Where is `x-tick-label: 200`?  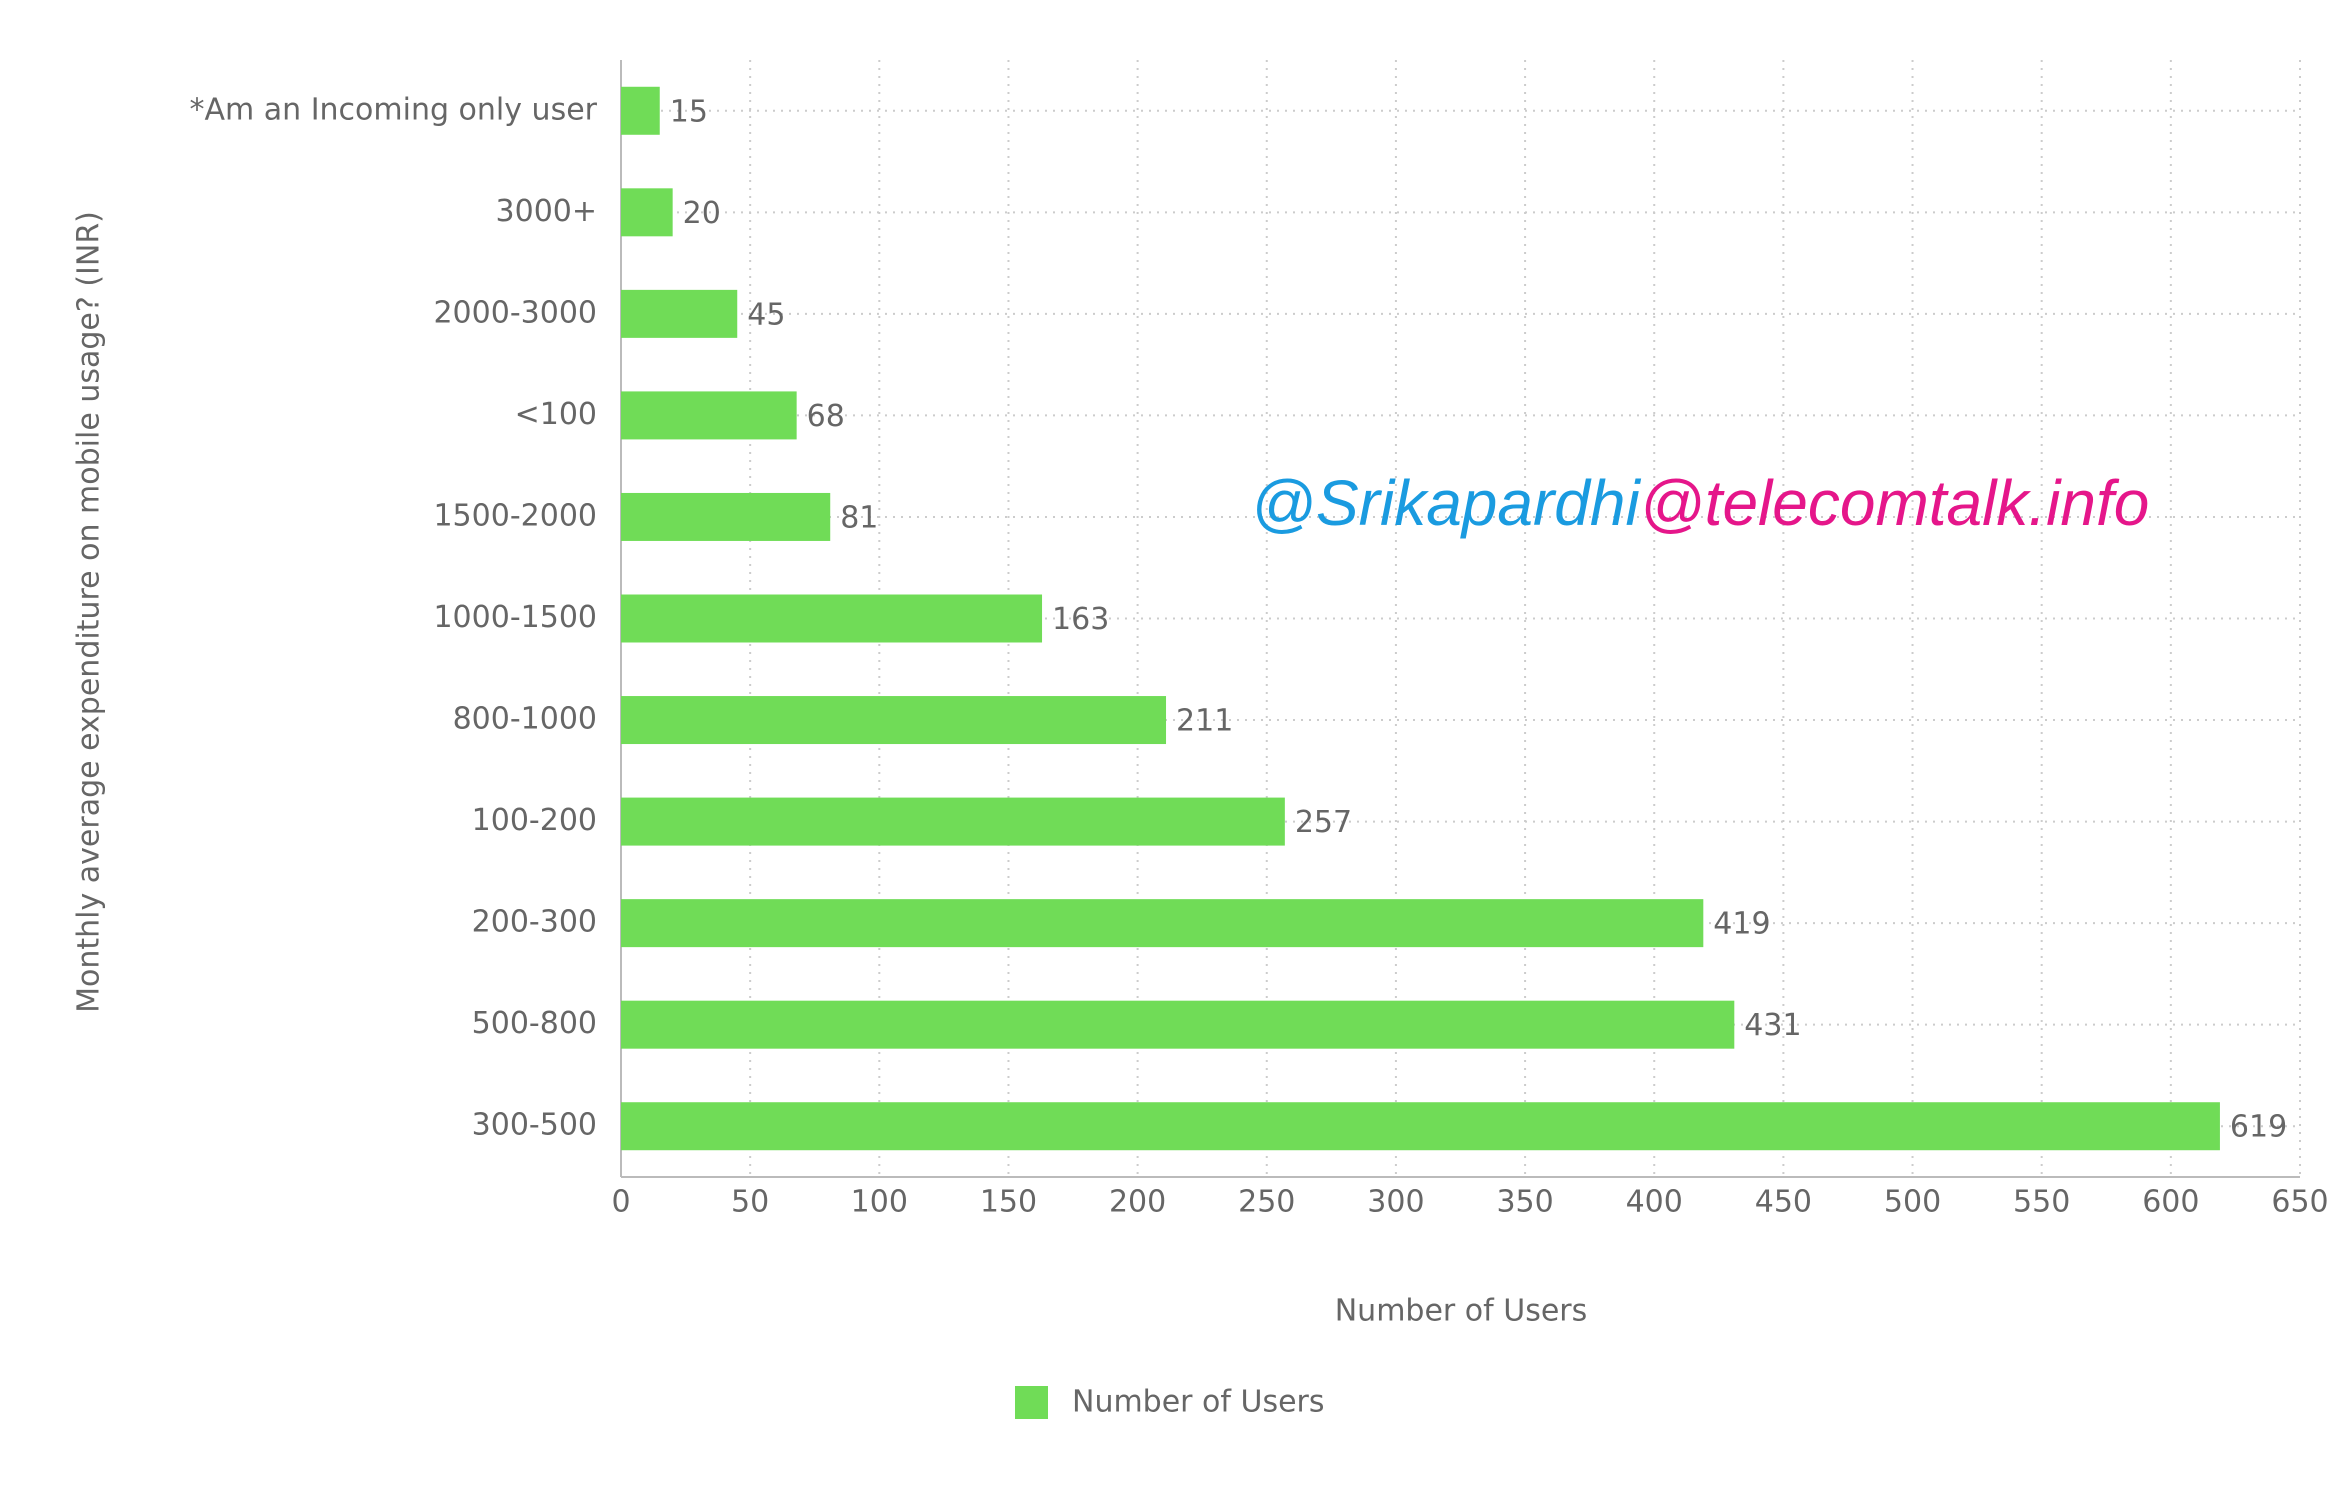 x-tick-label: 200 is located at coordinates (1137, 1202).